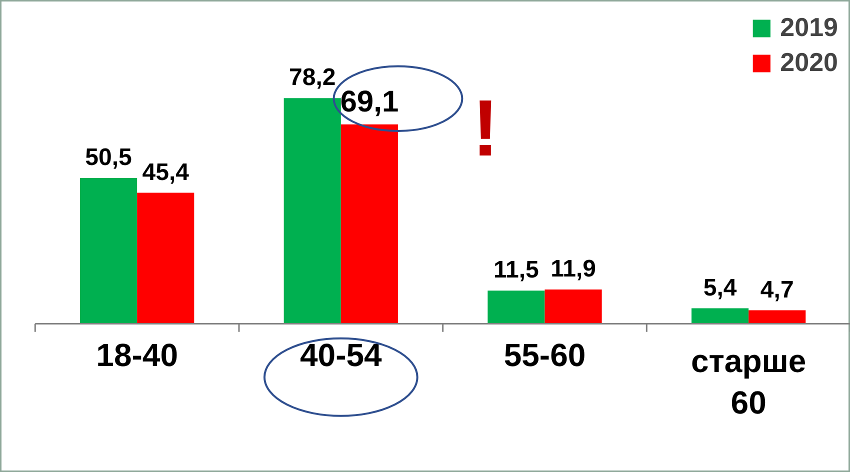  I want to click on annotation: !, so click(485, 128).